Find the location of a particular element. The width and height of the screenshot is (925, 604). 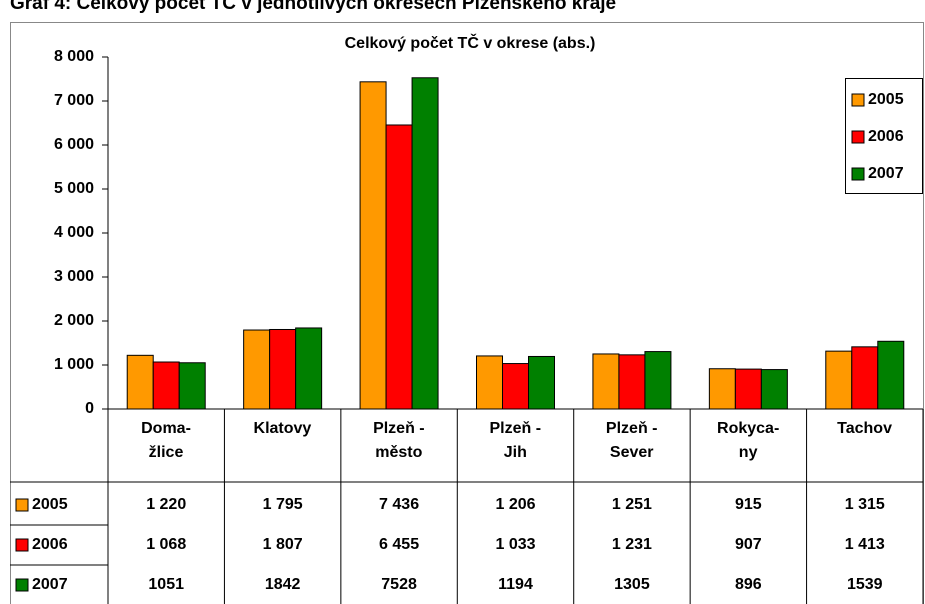

y-tick-label: 3 000 is located at coordinates (74, 276).